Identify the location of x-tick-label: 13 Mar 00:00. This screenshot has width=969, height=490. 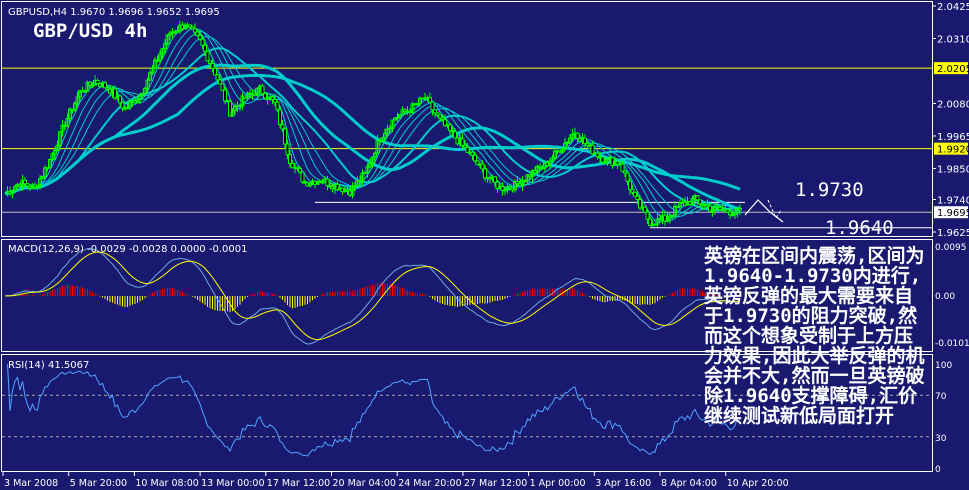
(232, 483).